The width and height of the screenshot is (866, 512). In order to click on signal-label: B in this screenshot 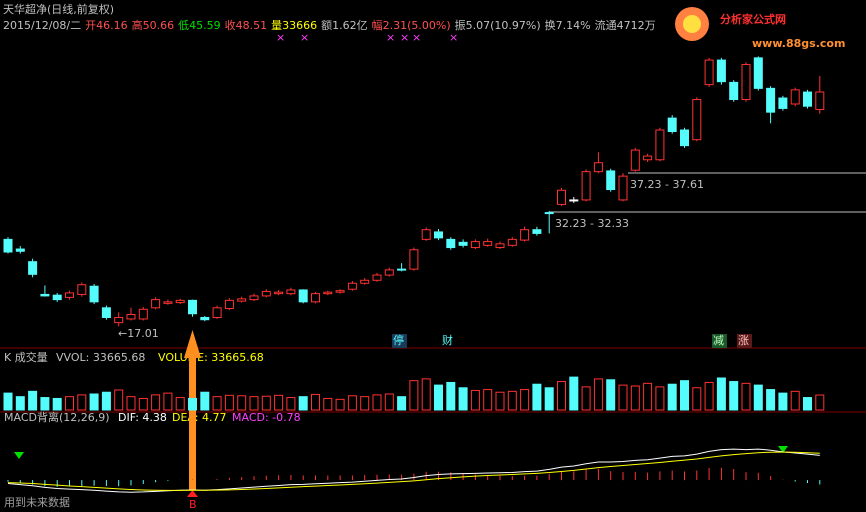, I will do `click(193, 504)`.